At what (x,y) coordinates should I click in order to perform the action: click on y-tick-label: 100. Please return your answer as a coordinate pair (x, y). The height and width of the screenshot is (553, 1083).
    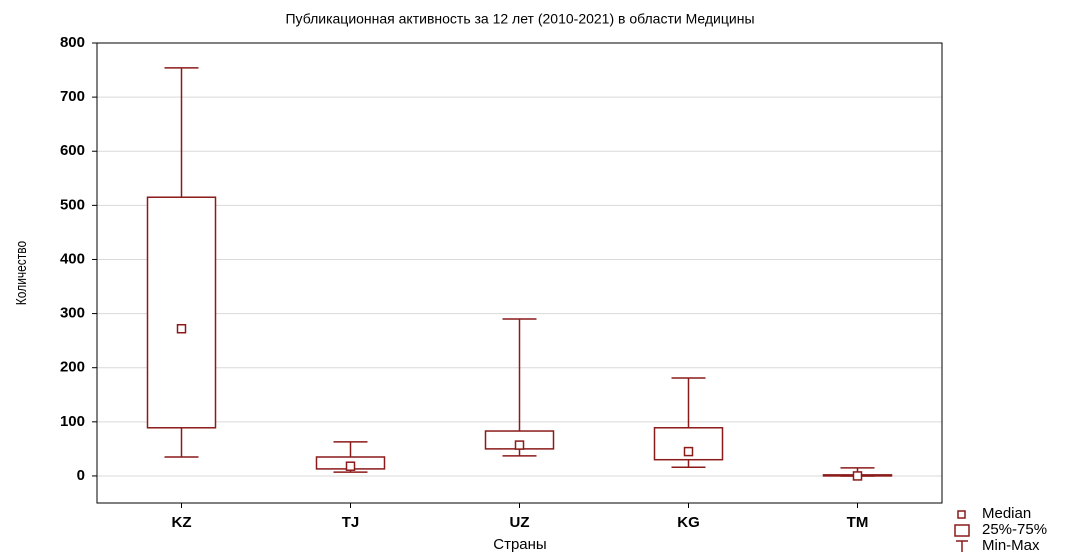
    Looking at the image, I should click on (72, 421).